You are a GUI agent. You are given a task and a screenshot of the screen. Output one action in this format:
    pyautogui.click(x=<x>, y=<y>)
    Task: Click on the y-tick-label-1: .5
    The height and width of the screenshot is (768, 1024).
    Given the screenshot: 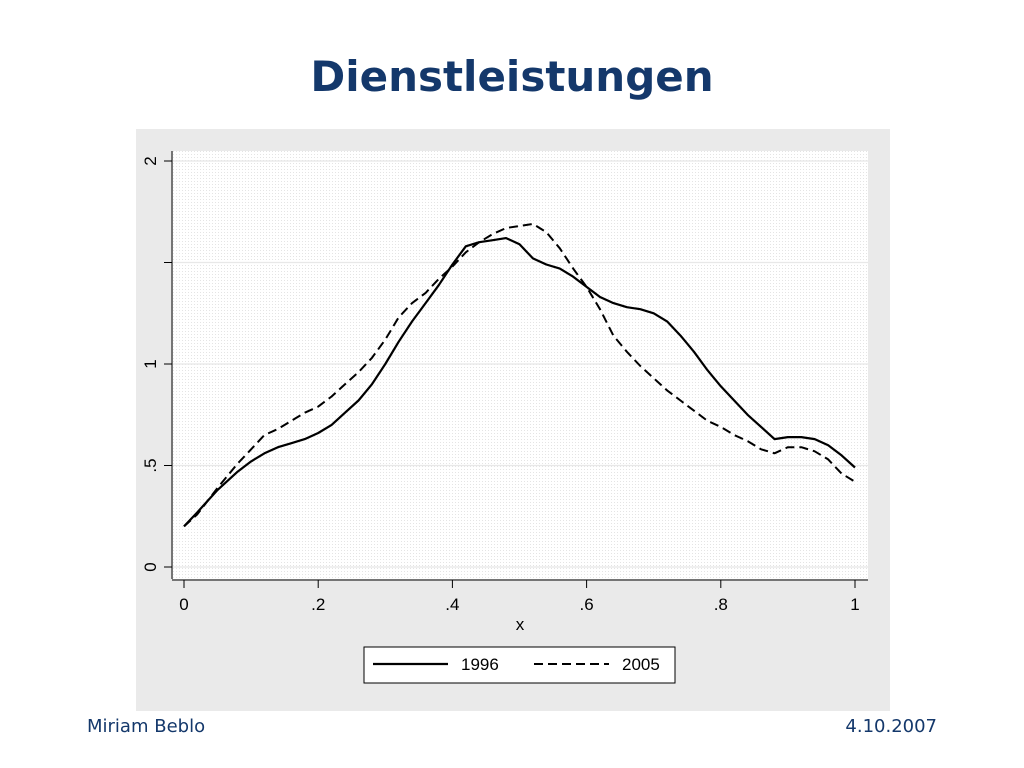 What is the action you would take?
    pyautogui.click(x=150, y=465)
    